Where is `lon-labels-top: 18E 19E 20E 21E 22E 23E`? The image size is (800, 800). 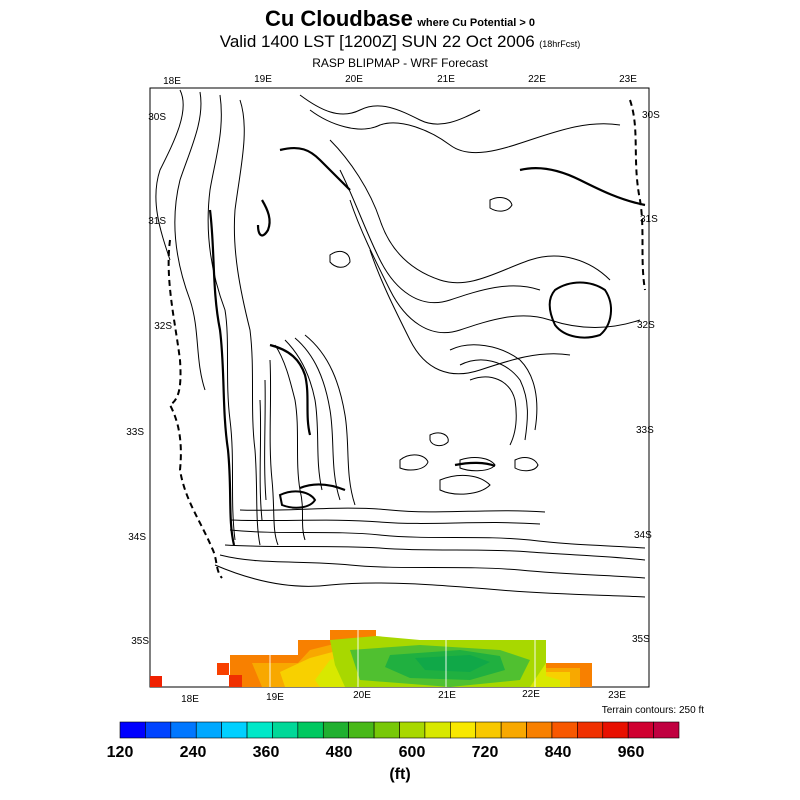
lon-labels-top: 18E 19E 20E 21E 22E 23E is located at coordinates (400, 80).